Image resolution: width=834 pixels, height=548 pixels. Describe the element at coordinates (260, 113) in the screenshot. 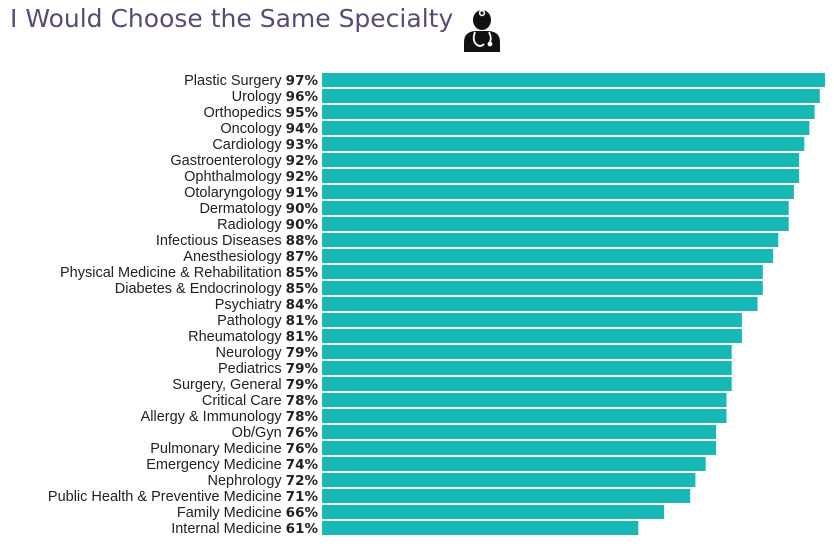

I see `bar-label-2: Orthopedics 95%` at that location.